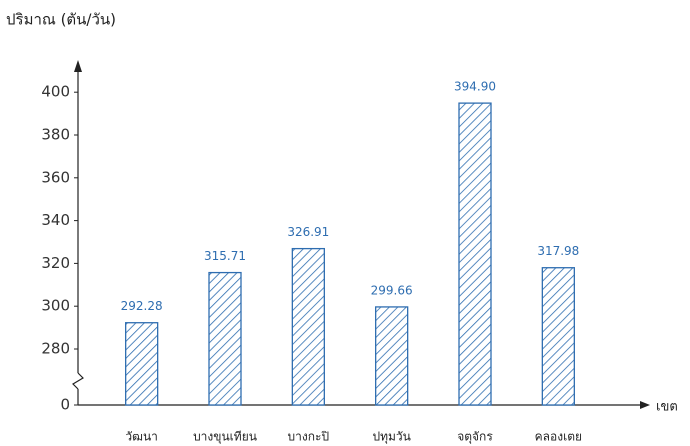 The height and width of the screenshot is (446, 690). Describe the element at coordinates (78, 66) in the screenshot. I see `y-axis-arrow` at that location.